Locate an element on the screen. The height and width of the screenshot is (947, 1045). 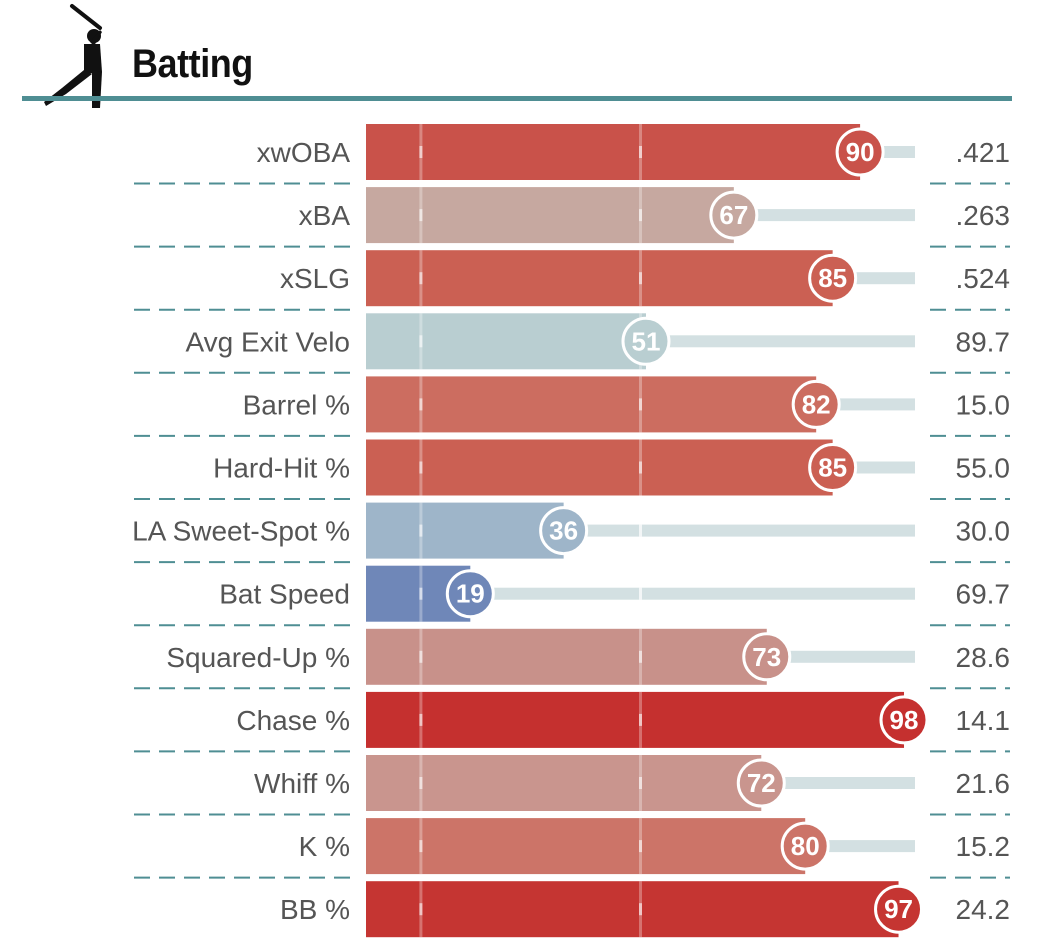
percentile-value: 72 is located at coordinates (761, 783).